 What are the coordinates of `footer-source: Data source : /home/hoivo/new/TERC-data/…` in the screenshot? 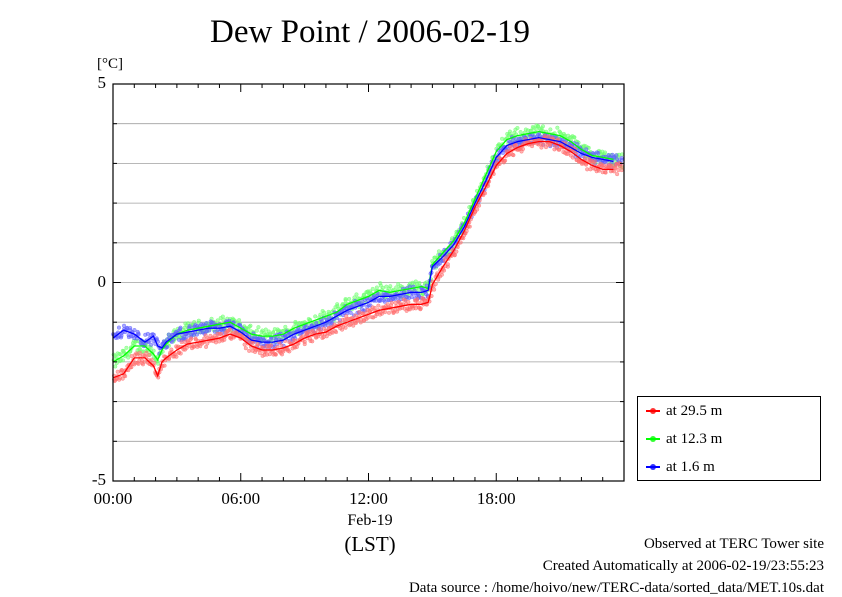 It's located at (616, 588).